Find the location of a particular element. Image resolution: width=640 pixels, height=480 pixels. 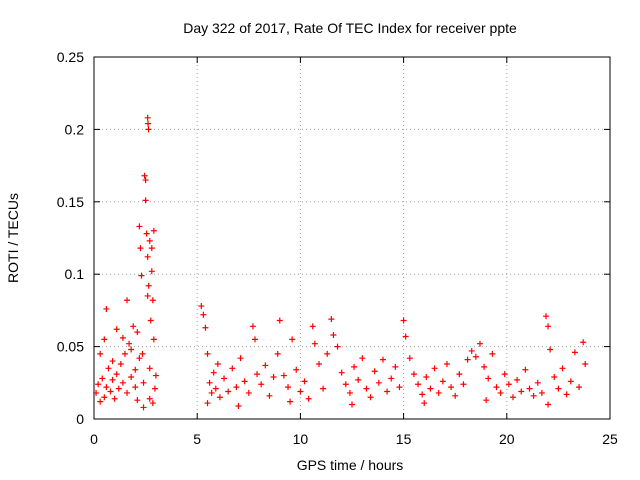

x-tick-label: 5 is located at coordinates (197, 439).